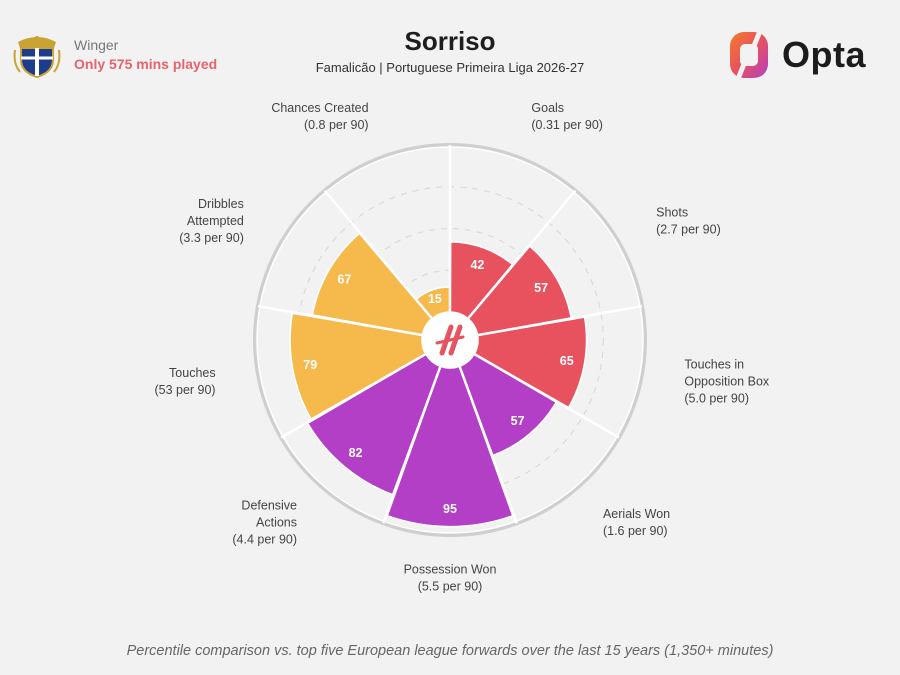 Image resolution: width=900 pixels, height=675 pixels. Describe the element at coordinates (688, 221) in the screenshot. I see `metric-label: Shots (2.7 per 90)` at that location.